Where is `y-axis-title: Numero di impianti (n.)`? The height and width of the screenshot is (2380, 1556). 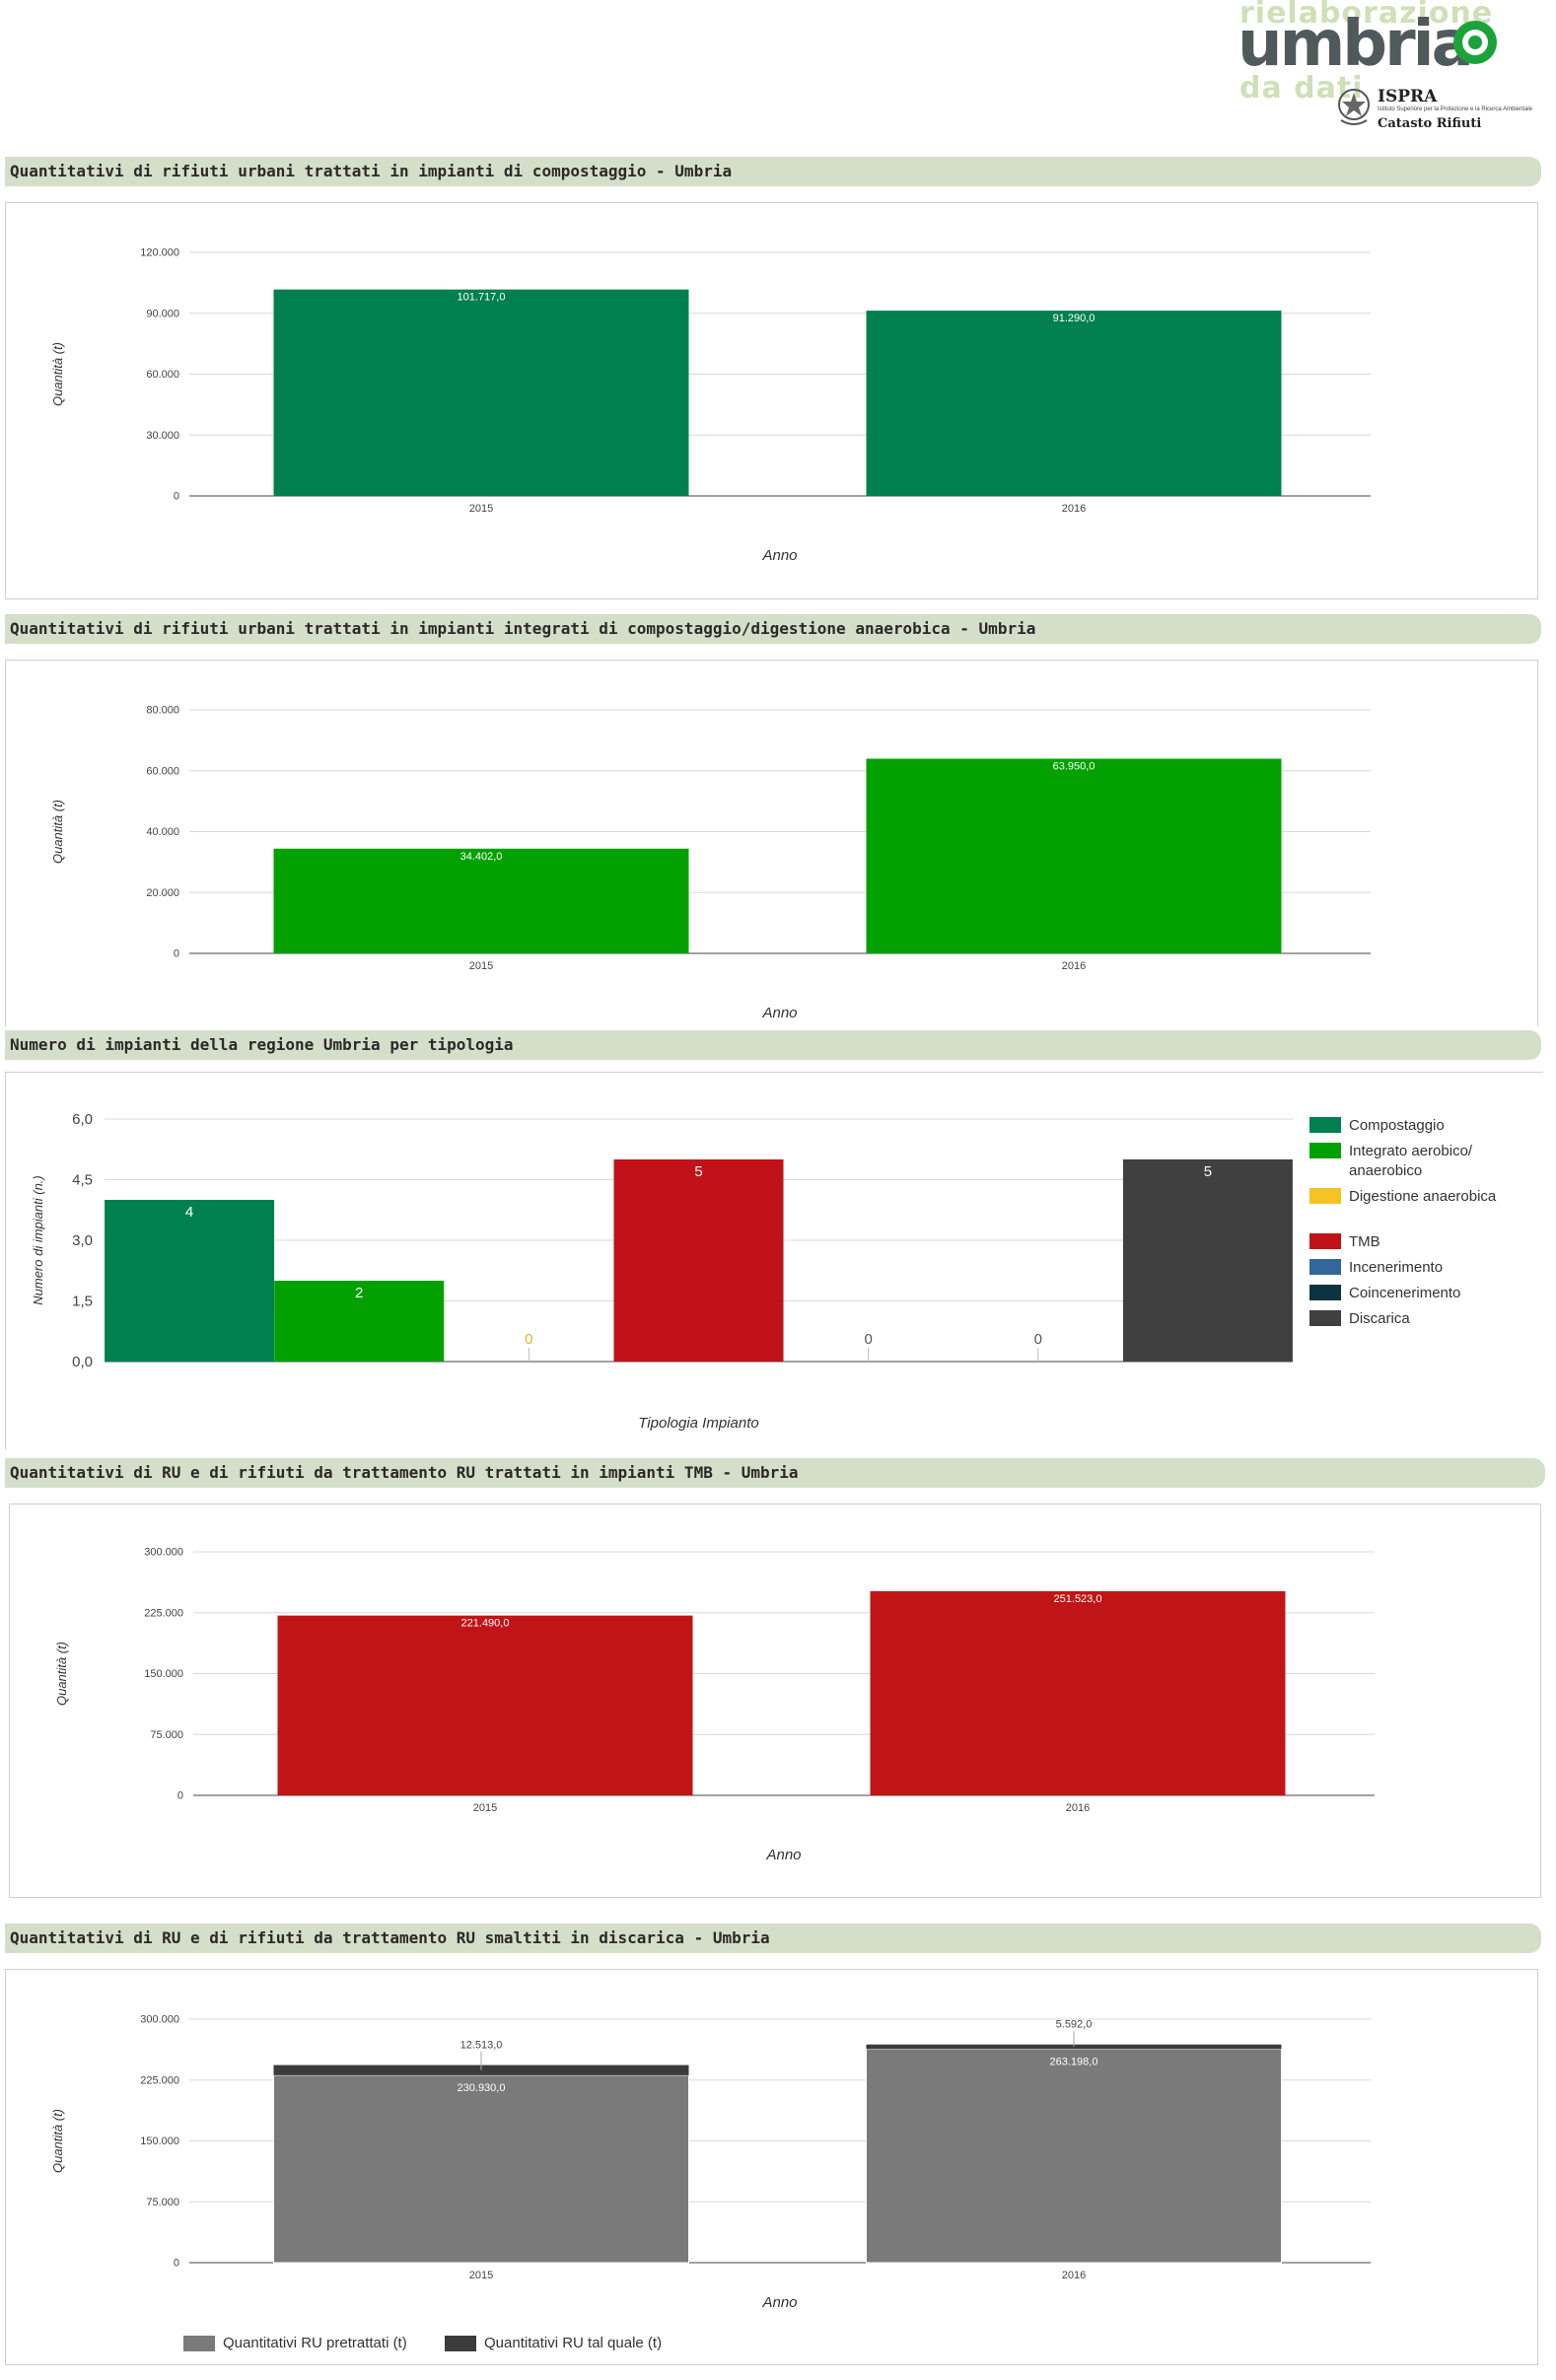 y-axis-title: Numero di impianti (n.) is located at coordinates (38, 1240).